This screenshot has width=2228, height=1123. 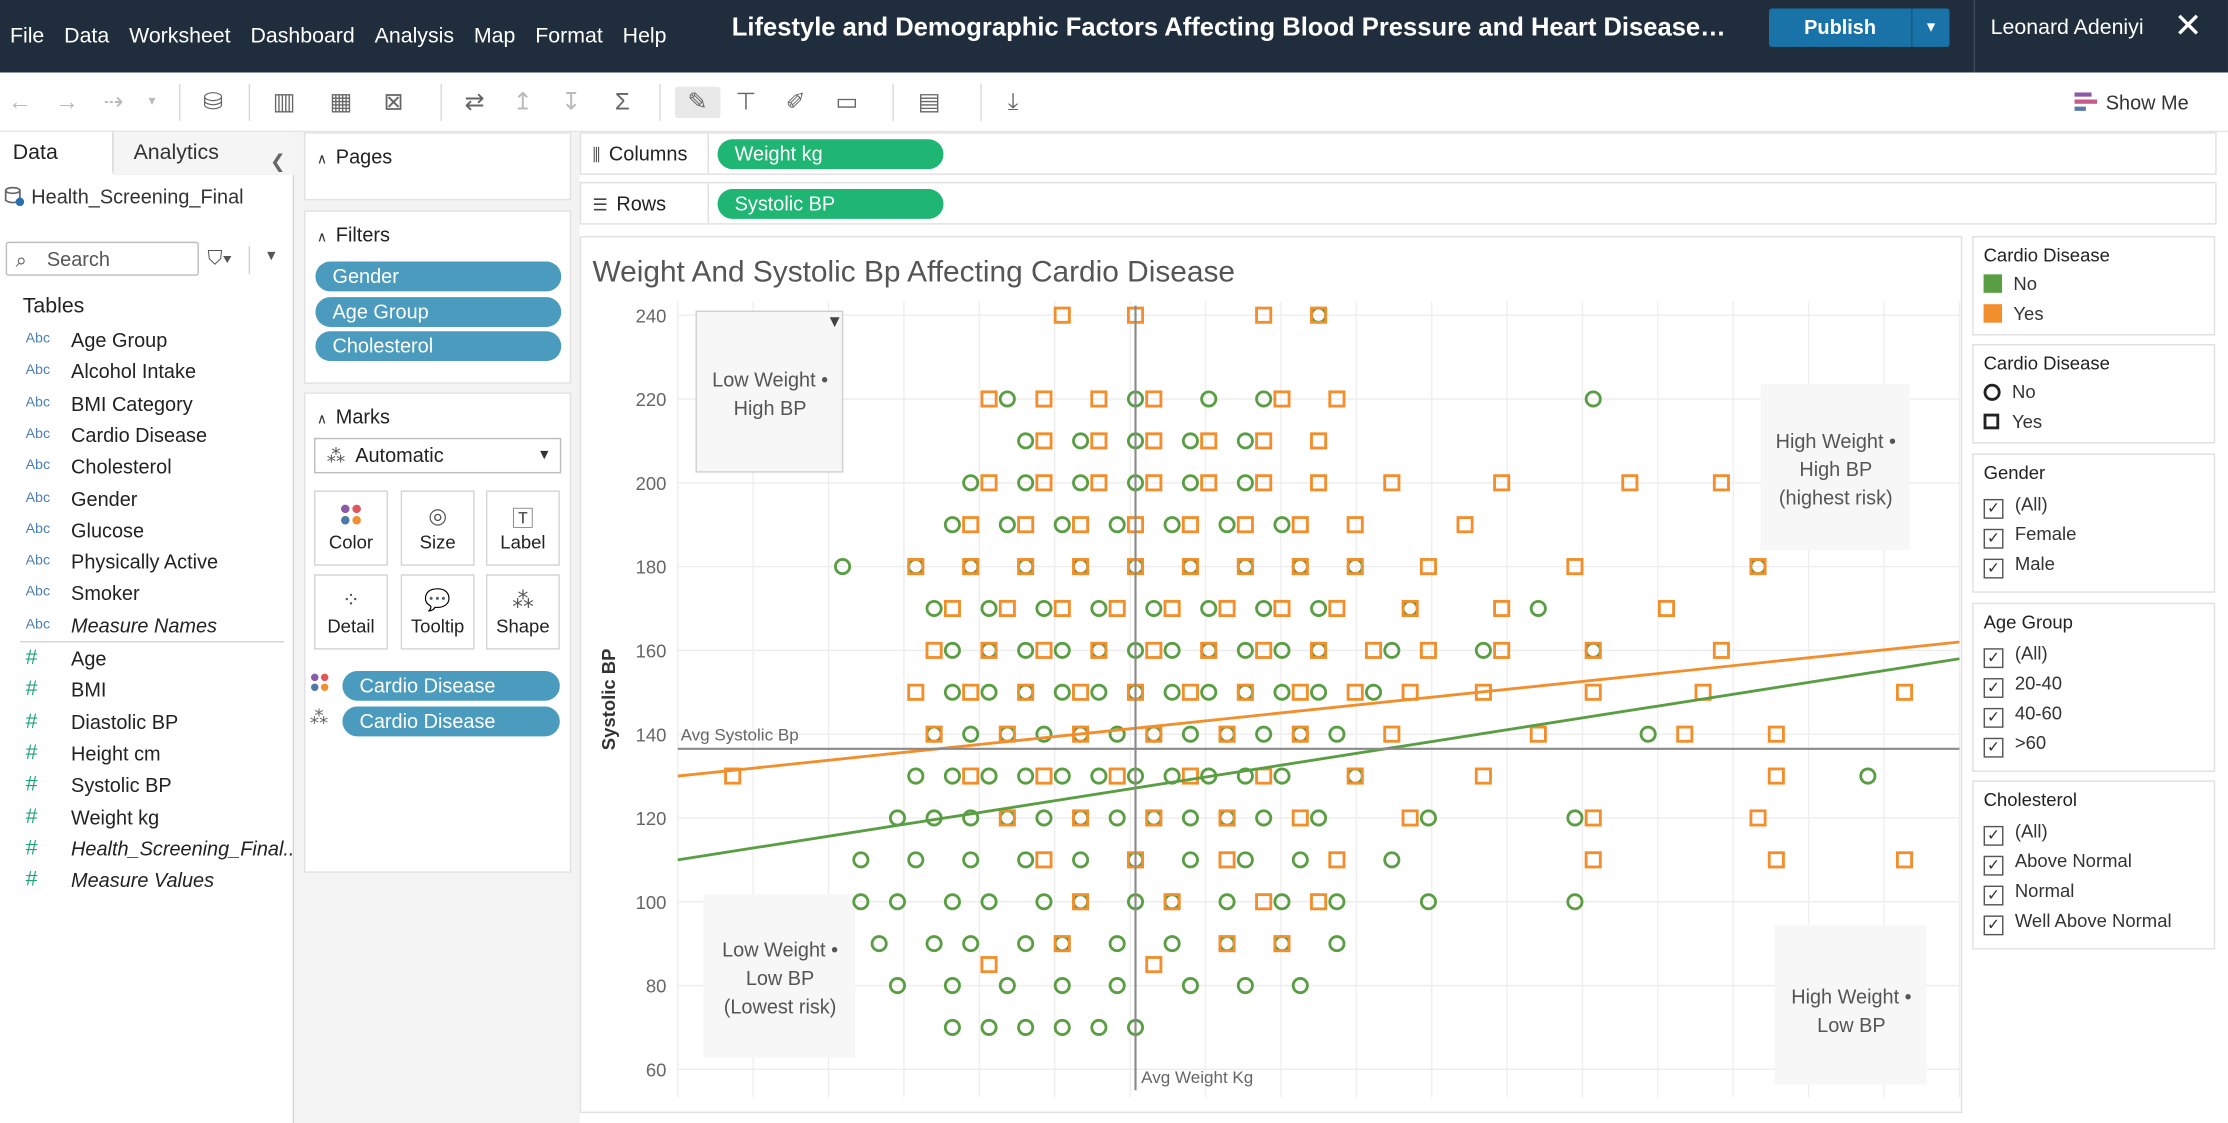 I want to click on gender-option: ✓ Female, so click(x=2029, y=537).